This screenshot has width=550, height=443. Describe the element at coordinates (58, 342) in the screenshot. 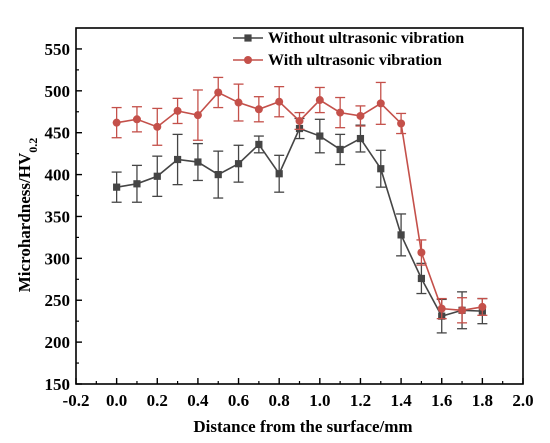

I see `y-tick-label: 200` at that location.